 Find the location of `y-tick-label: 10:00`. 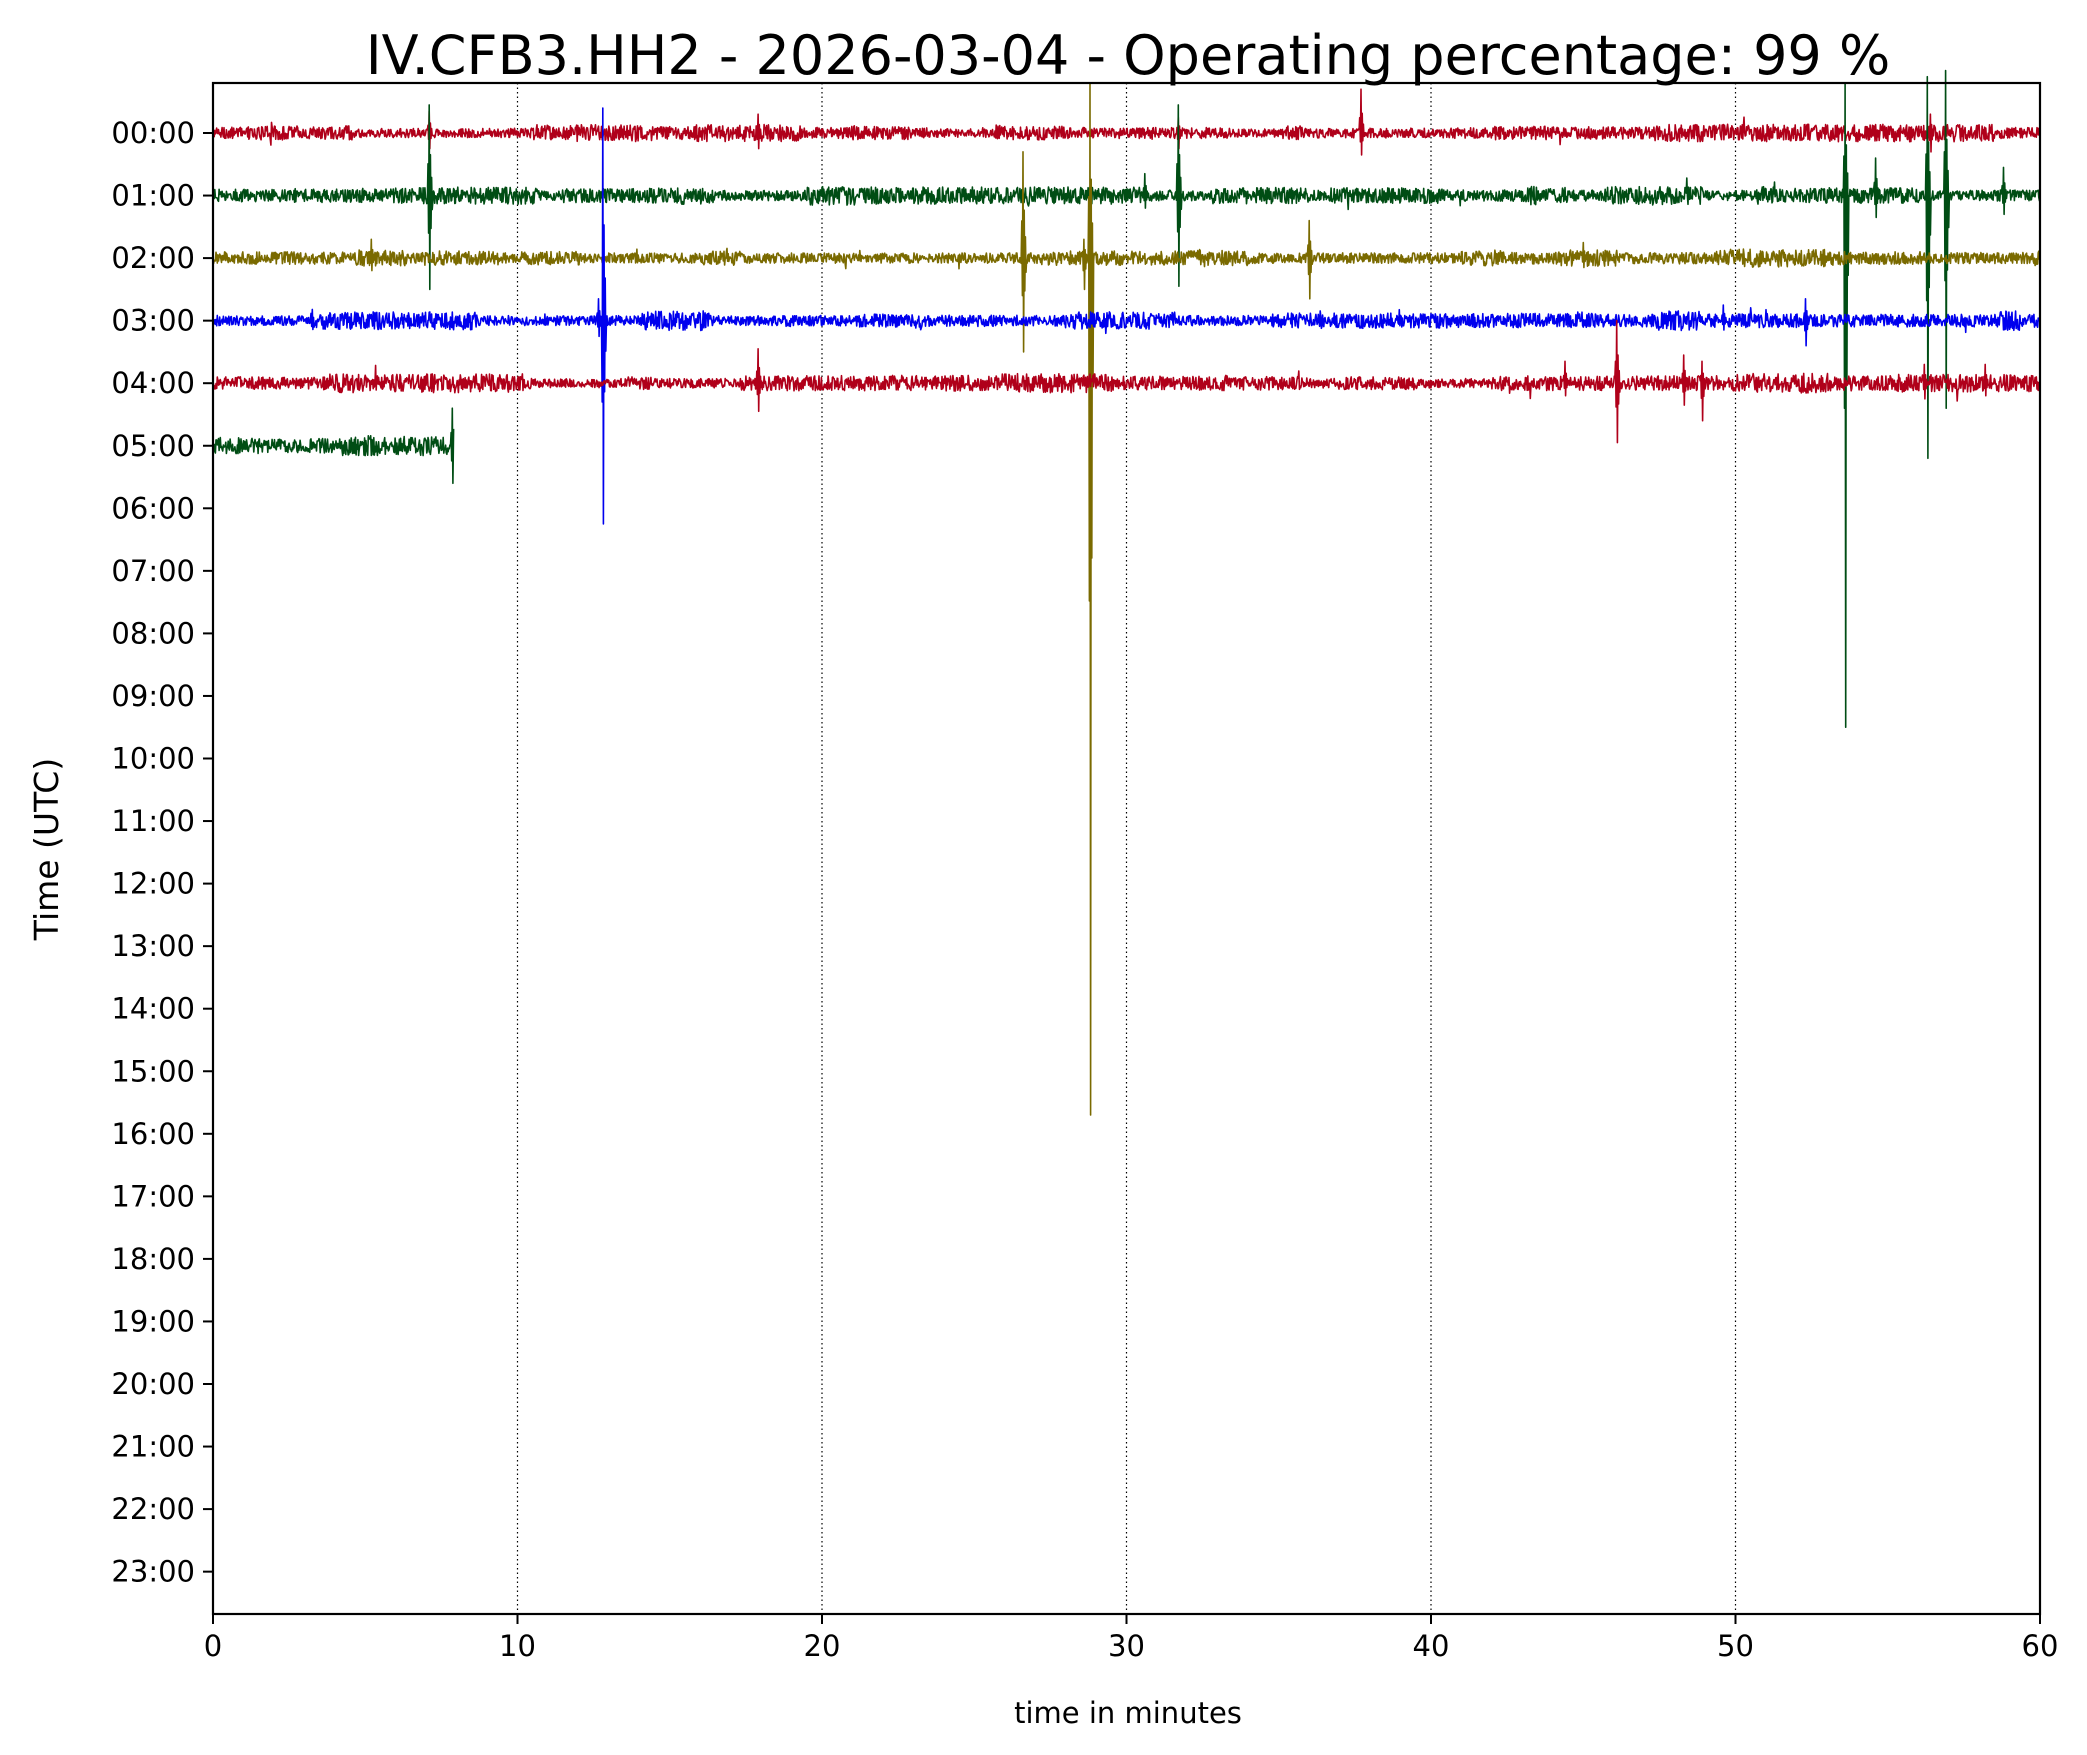

y-tick-label: 10:00 is located at coordinates (153, 759).